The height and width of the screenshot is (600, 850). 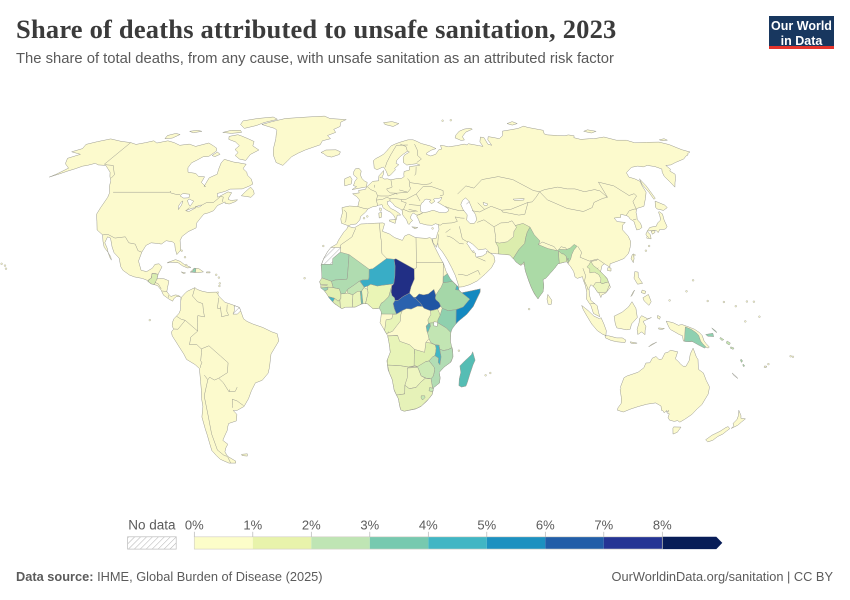 What do you see at coordinates (662, 525) in the screenshot?
I see `svg-text: 8%` at bounding box center [662, 525].